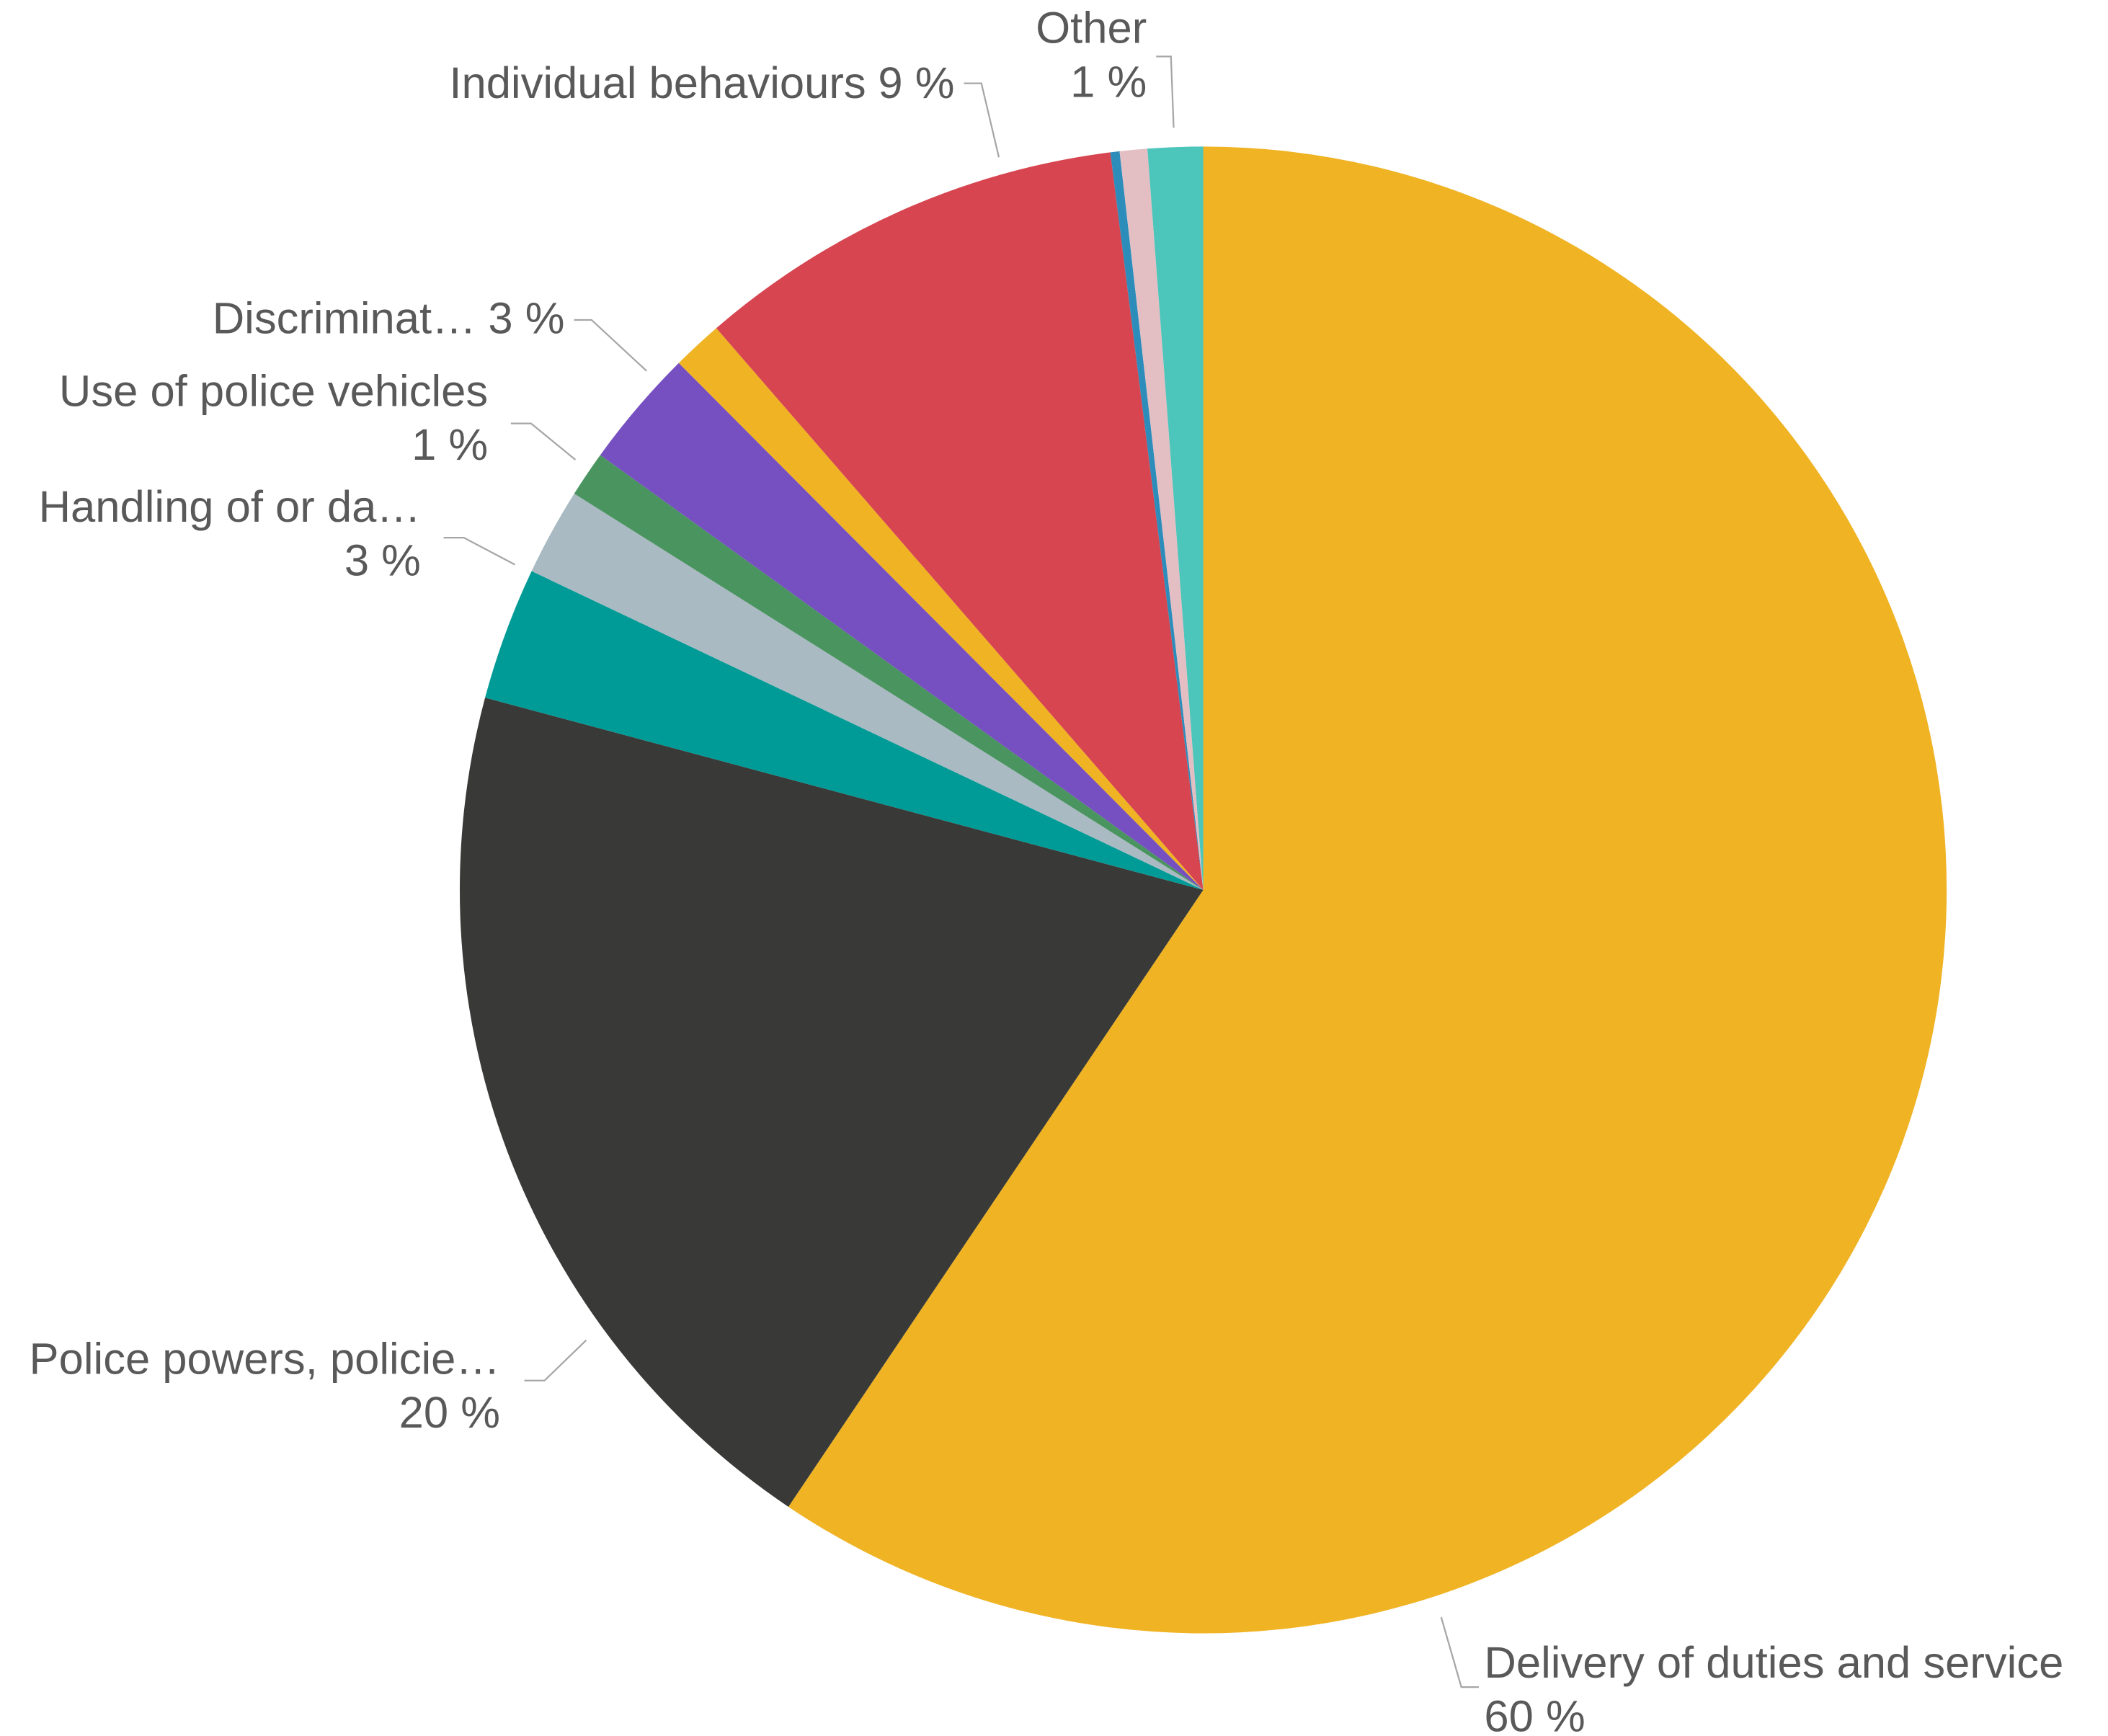  What do you see at coordinates (273, 418) in the screenshot?
I see `data-label: Use of police vehicles 1 %` at bounding box center [273, 418].